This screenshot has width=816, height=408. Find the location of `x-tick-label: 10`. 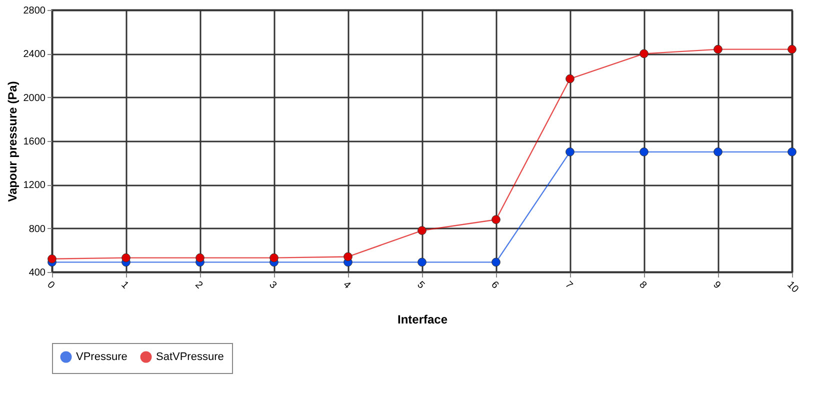

x-tick-label: 10 is located at coordinates (792, 288).